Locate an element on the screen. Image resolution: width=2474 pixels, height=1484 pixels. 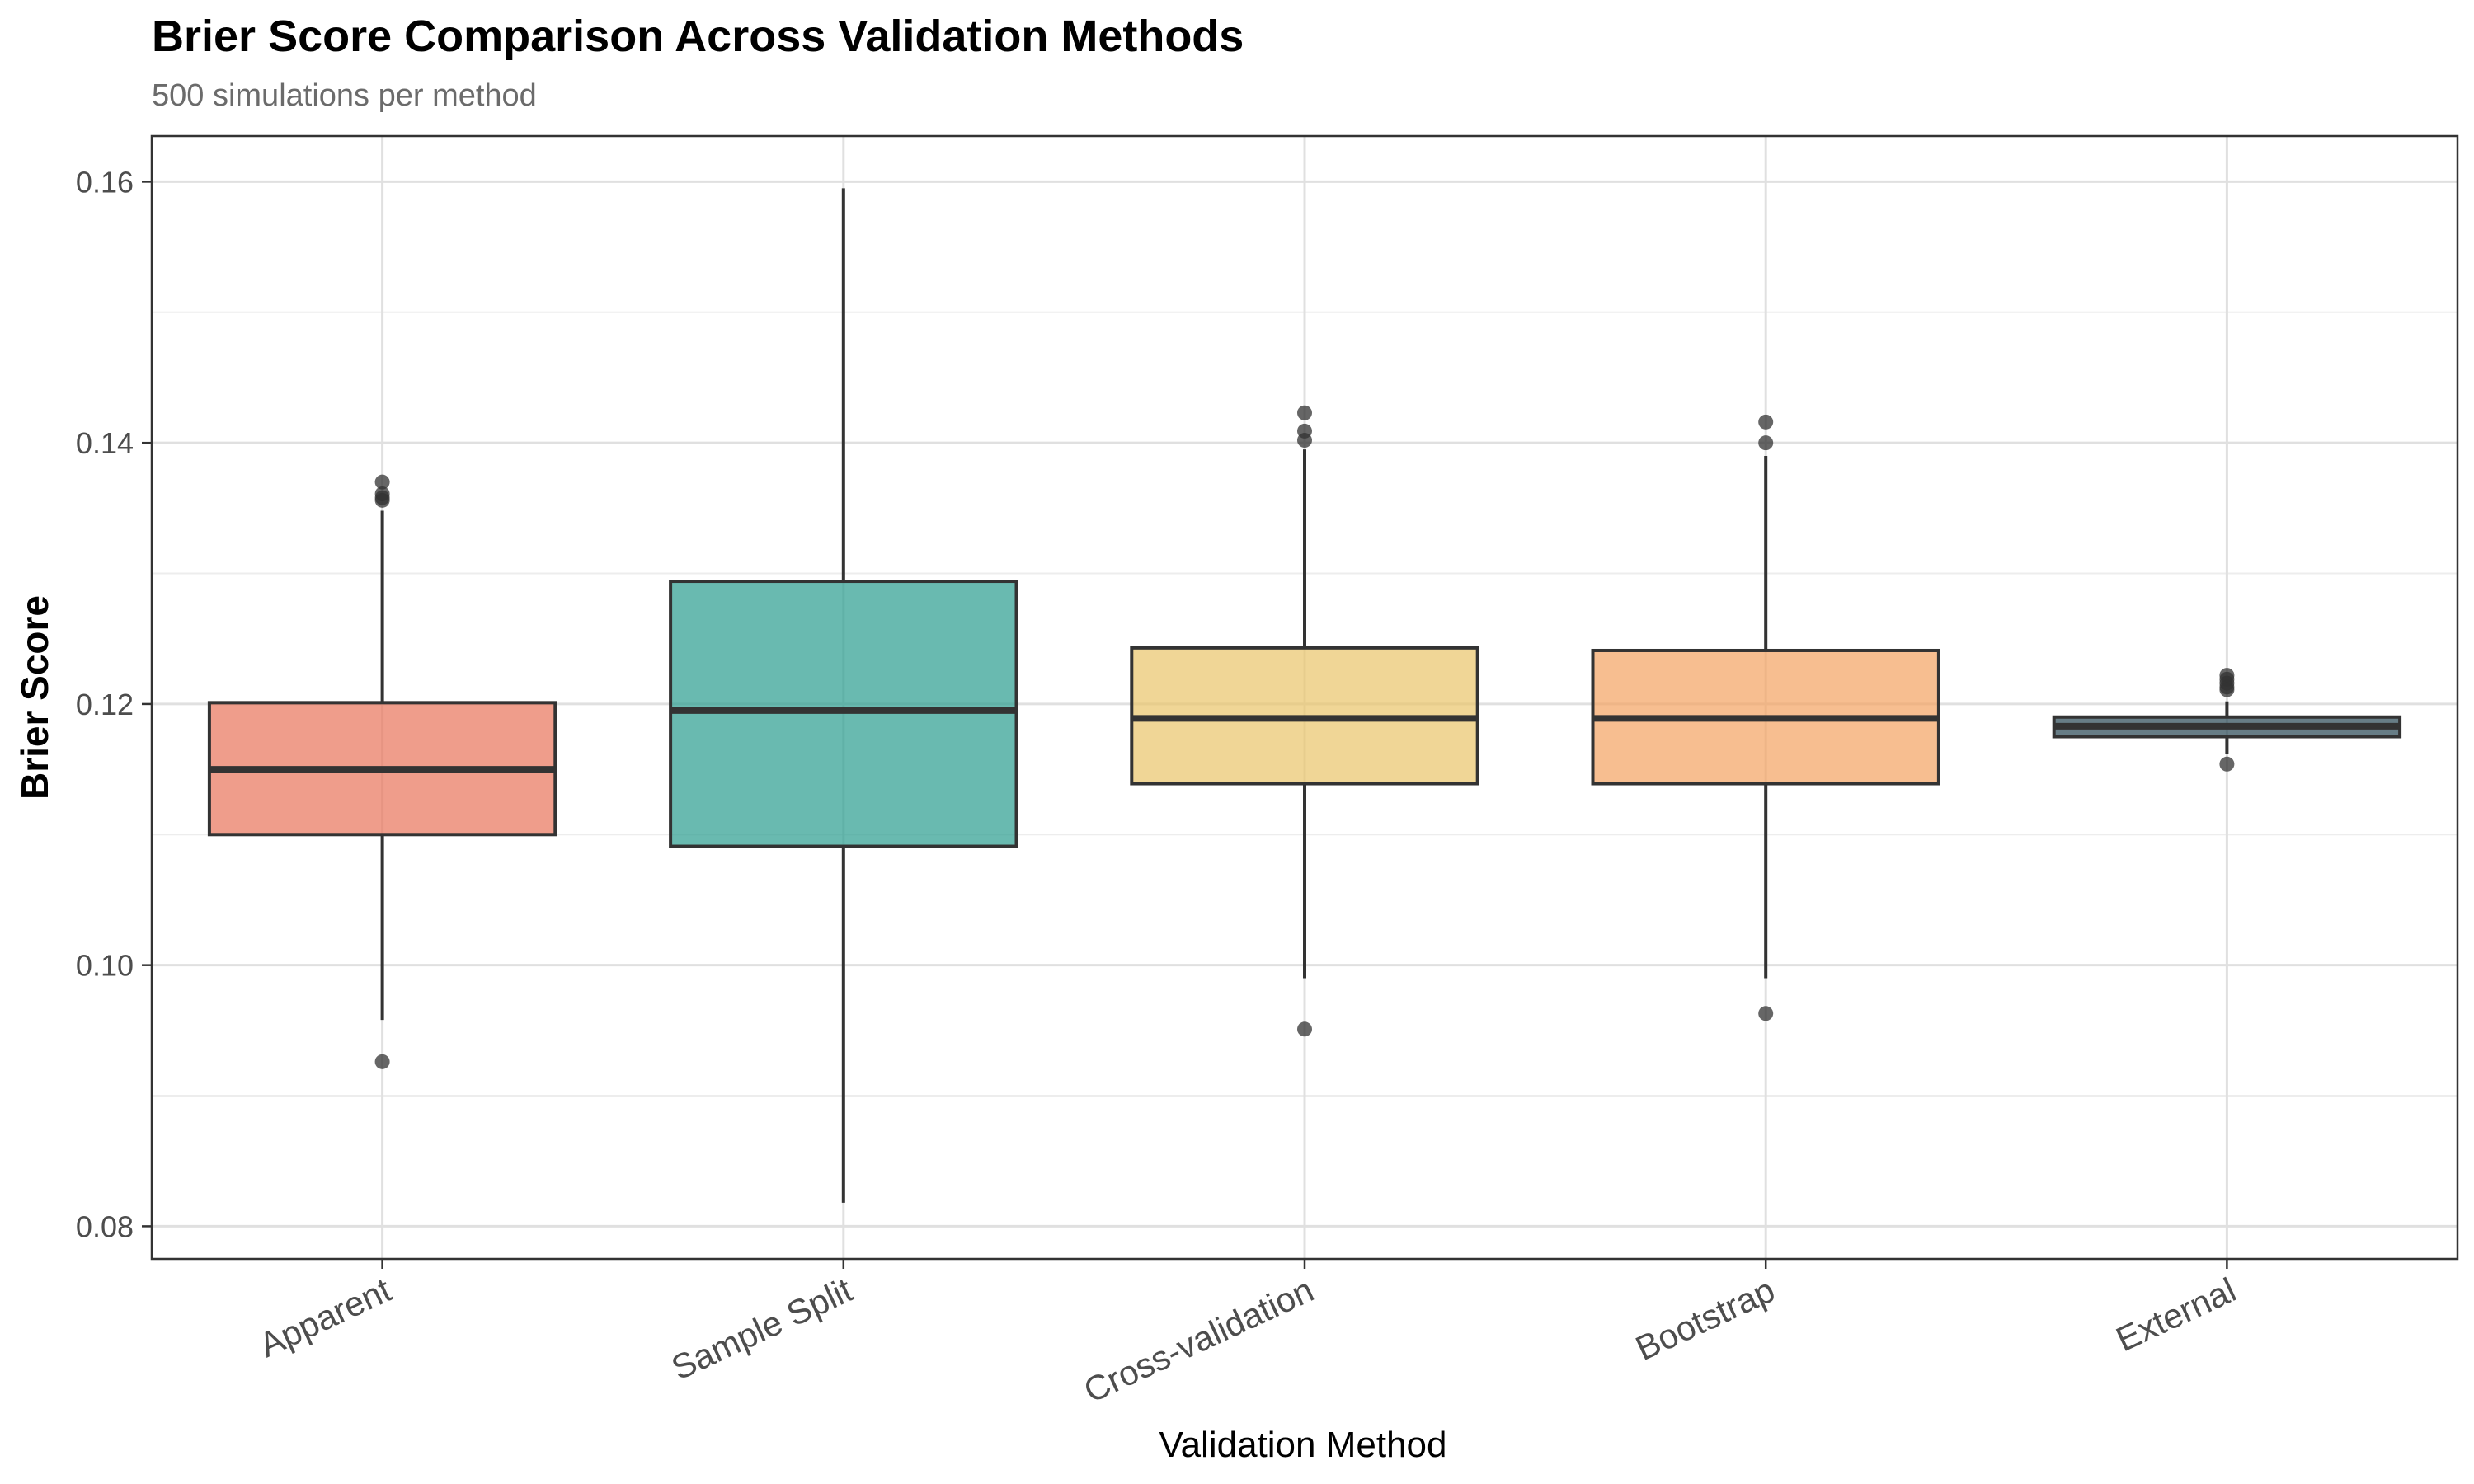
box-group-cross-validation is located at coordinates (1304, 721).